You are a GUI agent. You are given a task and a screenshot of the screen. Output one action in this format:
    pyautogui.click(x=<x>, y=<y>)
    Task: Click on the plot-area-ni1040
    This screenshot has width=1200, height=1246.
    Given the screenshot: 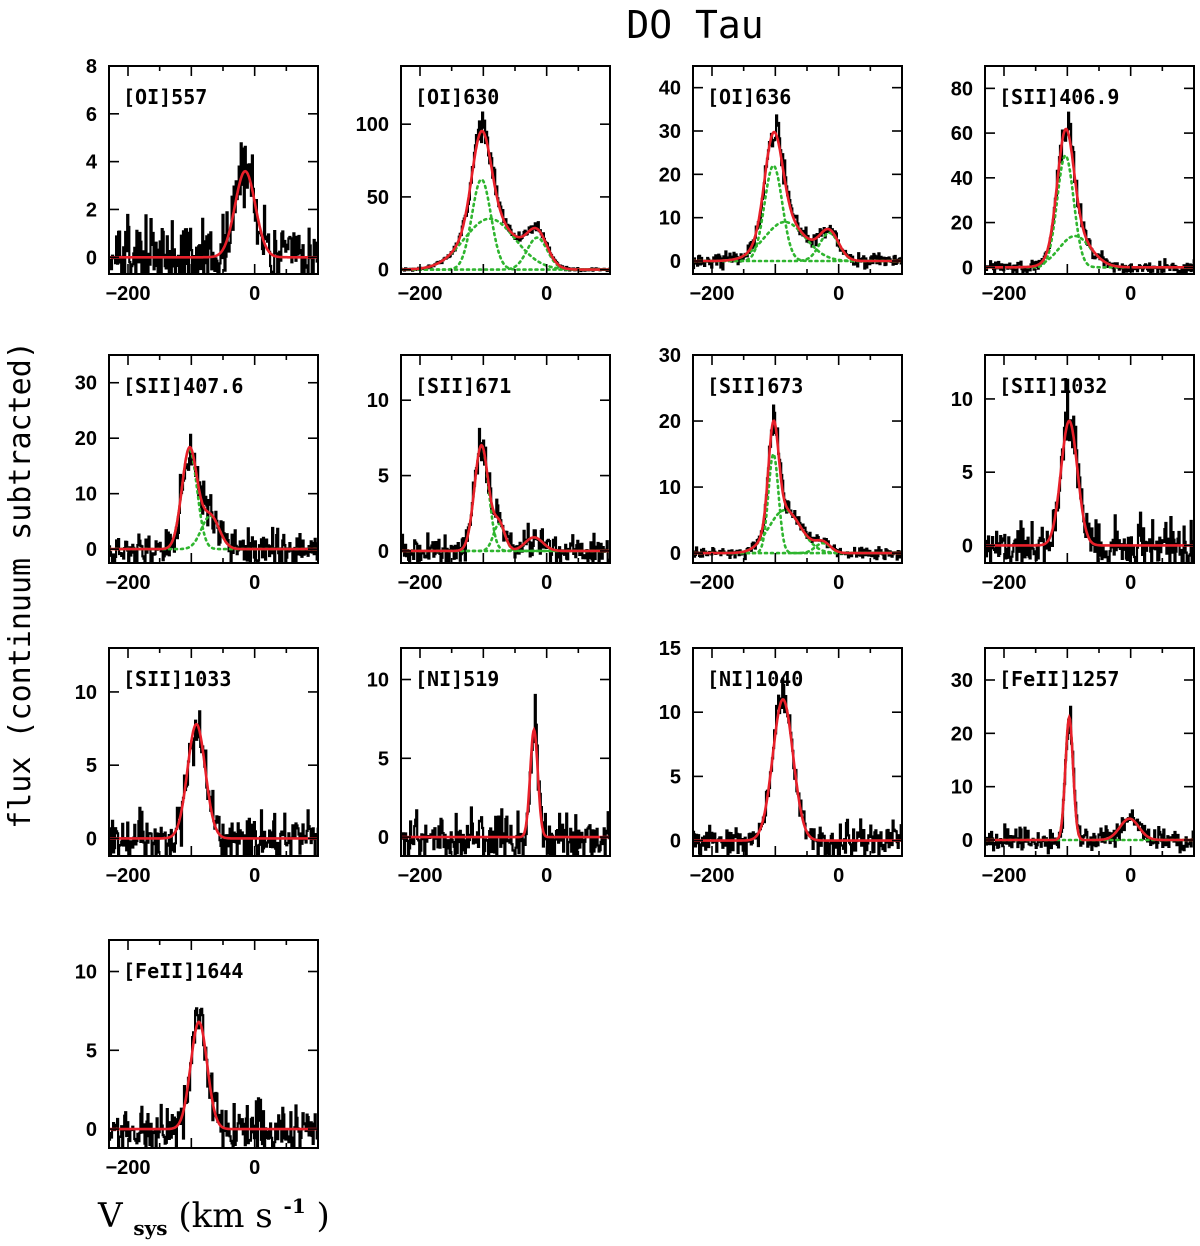 What is the action you would take?
    pyautogui.click(x=797, y=766)
    